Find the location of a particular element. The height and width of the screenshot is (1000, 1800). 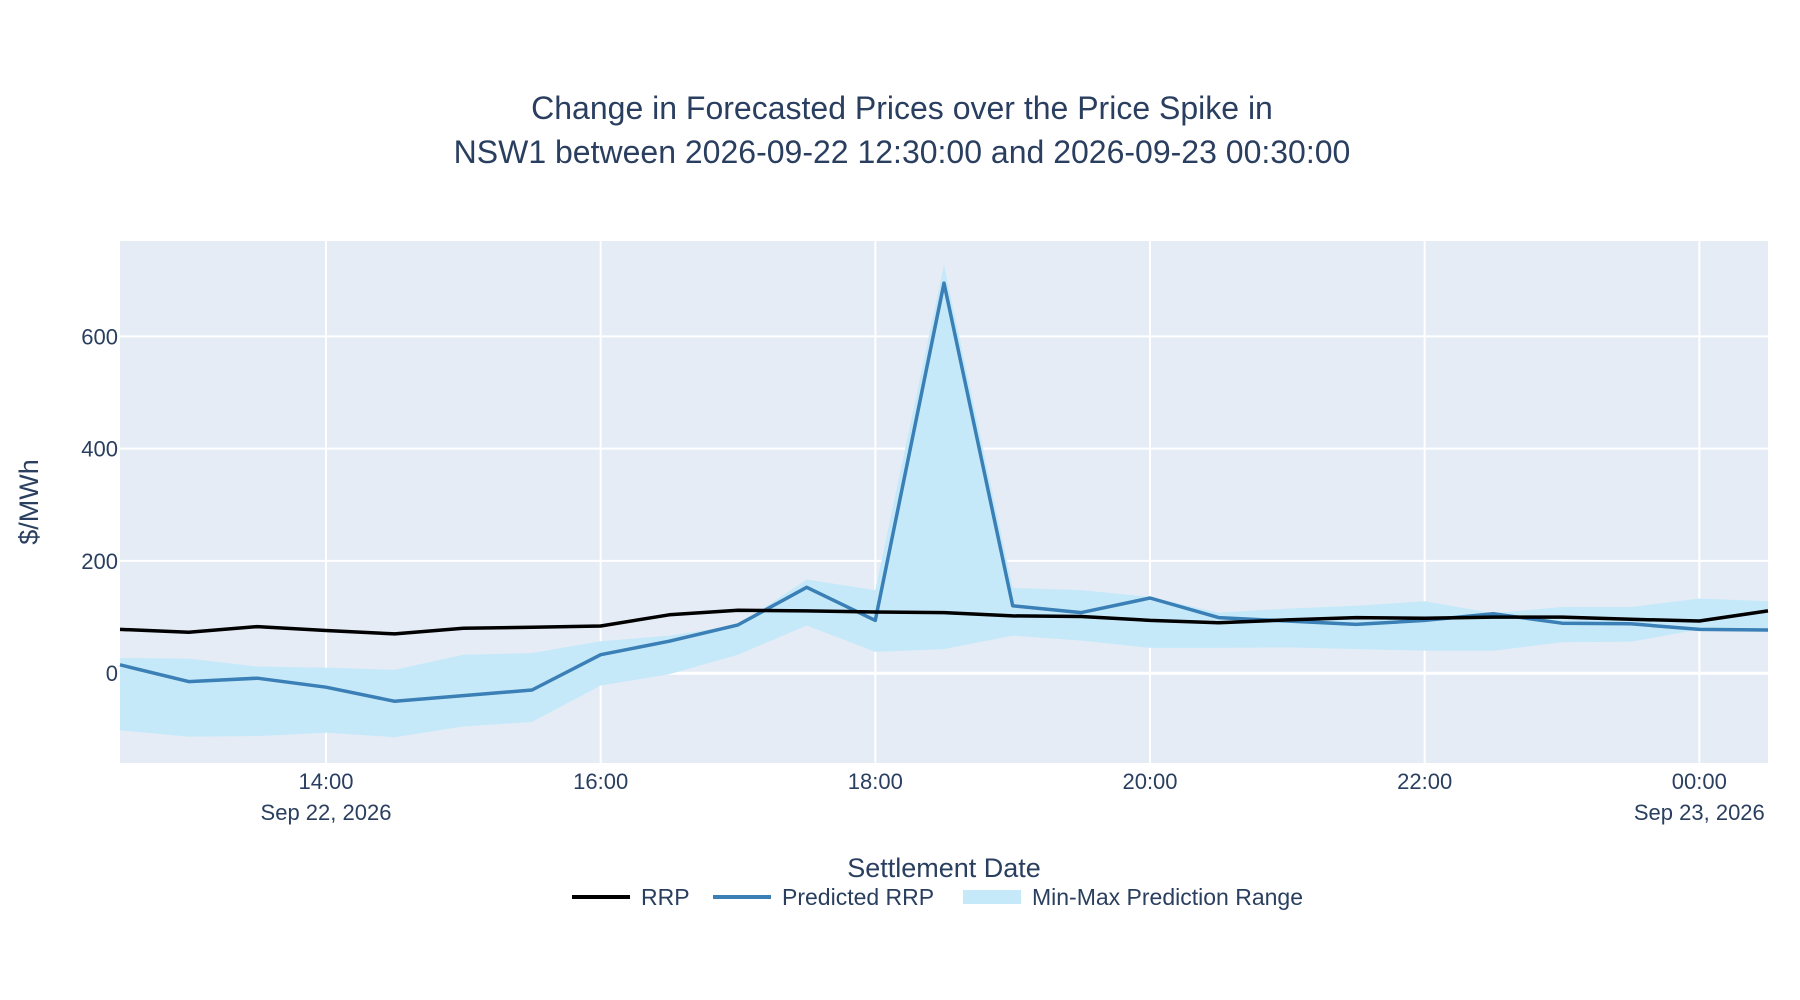

y-axis-title: $/MWh is located at coordinates (29, 502).